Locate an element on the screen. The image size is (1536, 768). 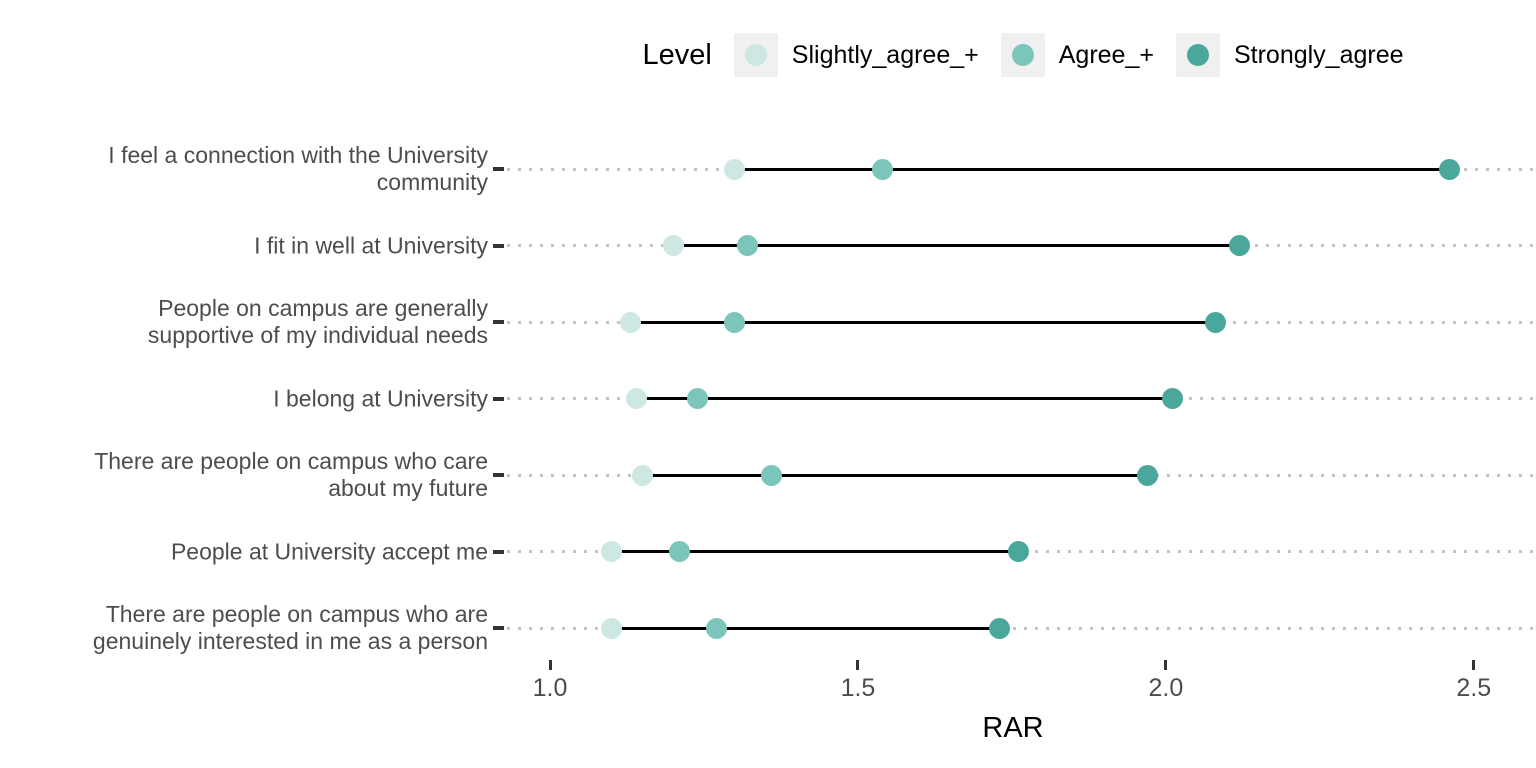
x-axis-tick-label: 1.0 is located at coordinates (550, 688).